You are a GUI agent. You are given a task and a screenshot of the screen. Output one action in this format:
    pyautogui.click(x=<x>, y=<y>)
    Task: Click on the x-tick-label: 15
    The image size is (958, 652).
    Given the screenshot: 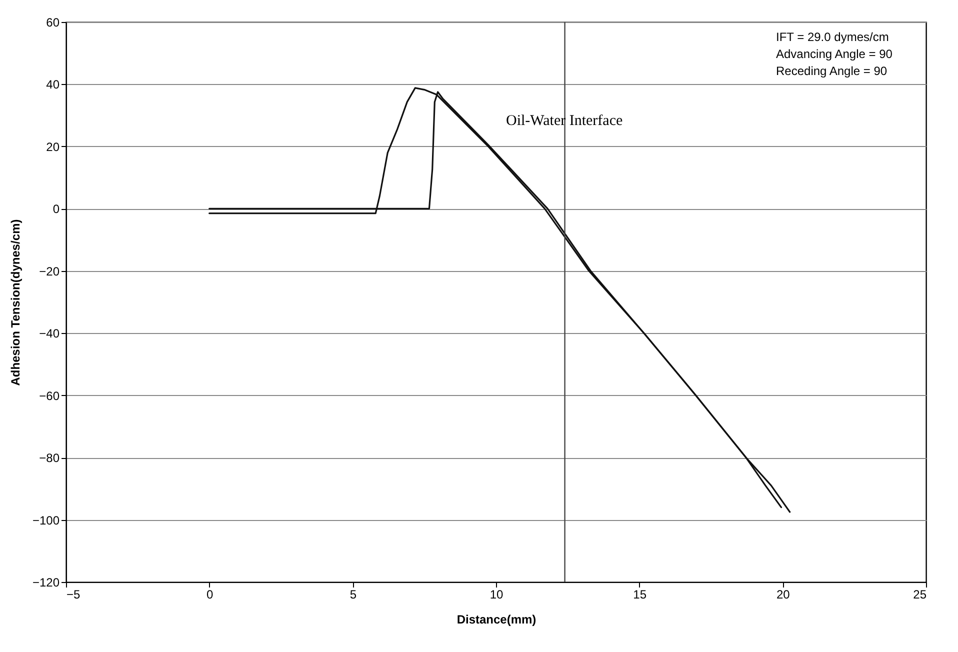 What is the action you would take?
    pyautogui.click(x=640, y=595)
    